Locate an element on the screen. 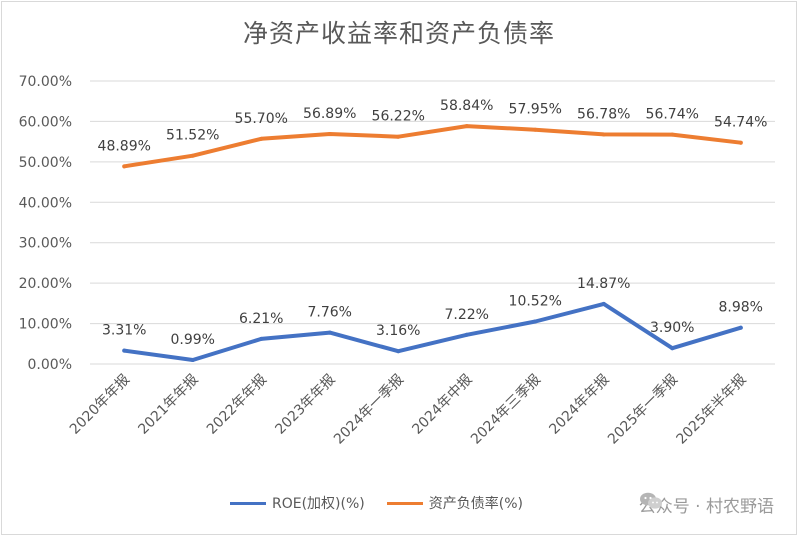 Image resolution: width=798 pixels, height=536 pixels. x-tick-label: 2024年一季报 is located at coordinates (369, 410).